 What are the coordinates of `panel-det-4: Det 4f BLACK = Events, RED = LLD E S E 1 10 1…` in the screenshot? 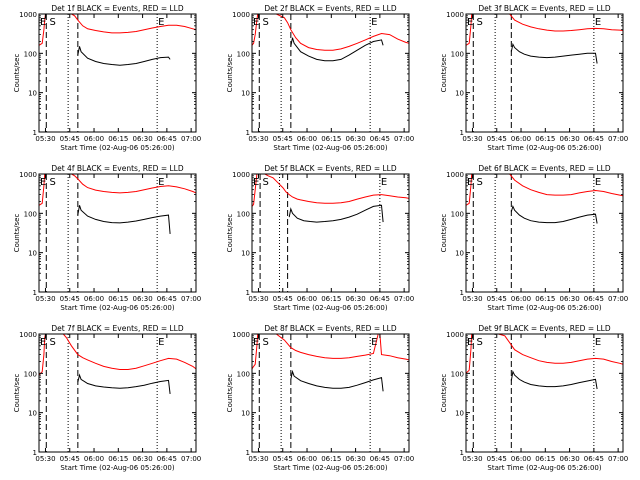 It's located at (107, 238).